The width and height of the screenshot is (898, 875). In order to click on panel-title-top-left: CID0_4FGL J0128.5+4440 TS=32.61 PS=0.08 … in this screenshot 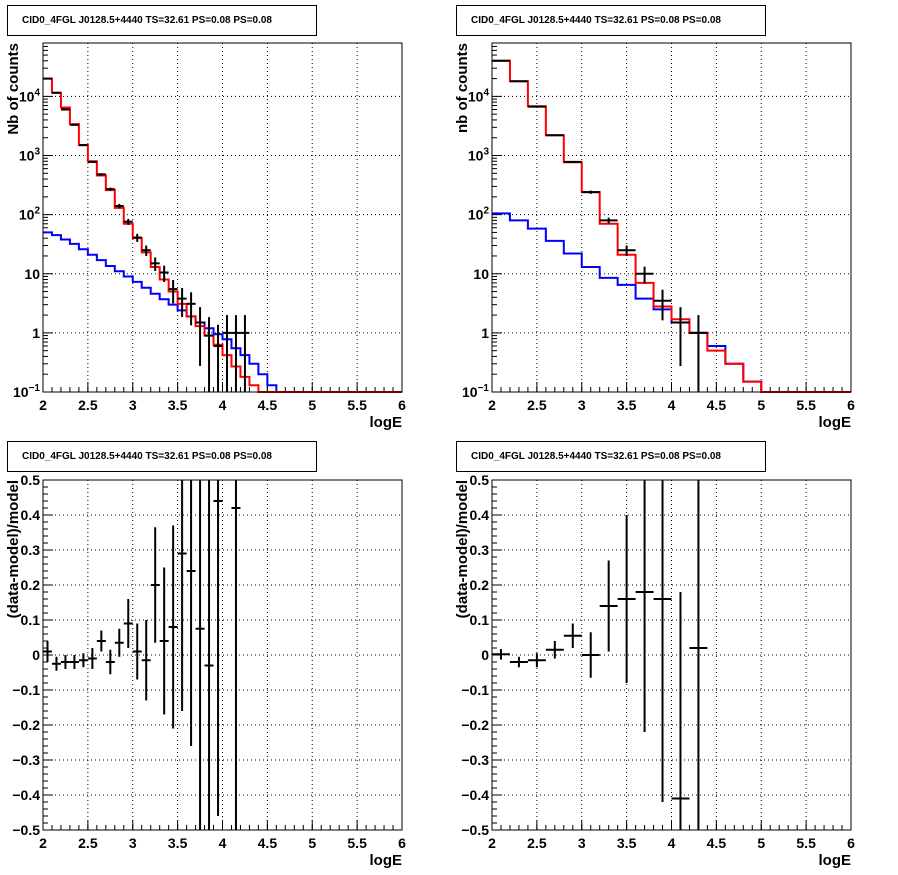, I will do `click(162, 20)`.